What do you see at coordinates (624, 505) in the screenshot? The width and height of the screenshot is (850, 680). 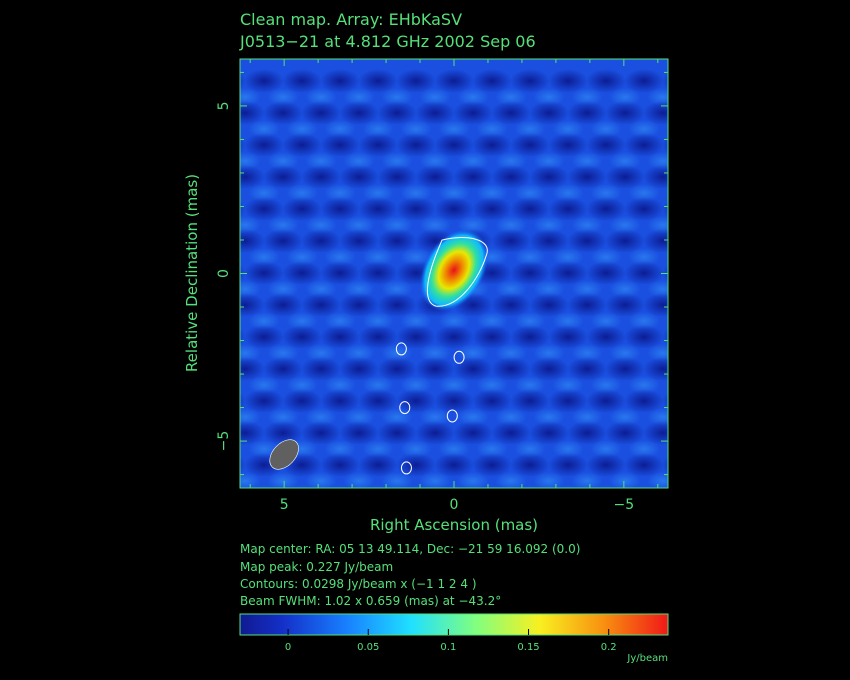 I see `x-tick-label: −5` at bounding box center [624, 505].